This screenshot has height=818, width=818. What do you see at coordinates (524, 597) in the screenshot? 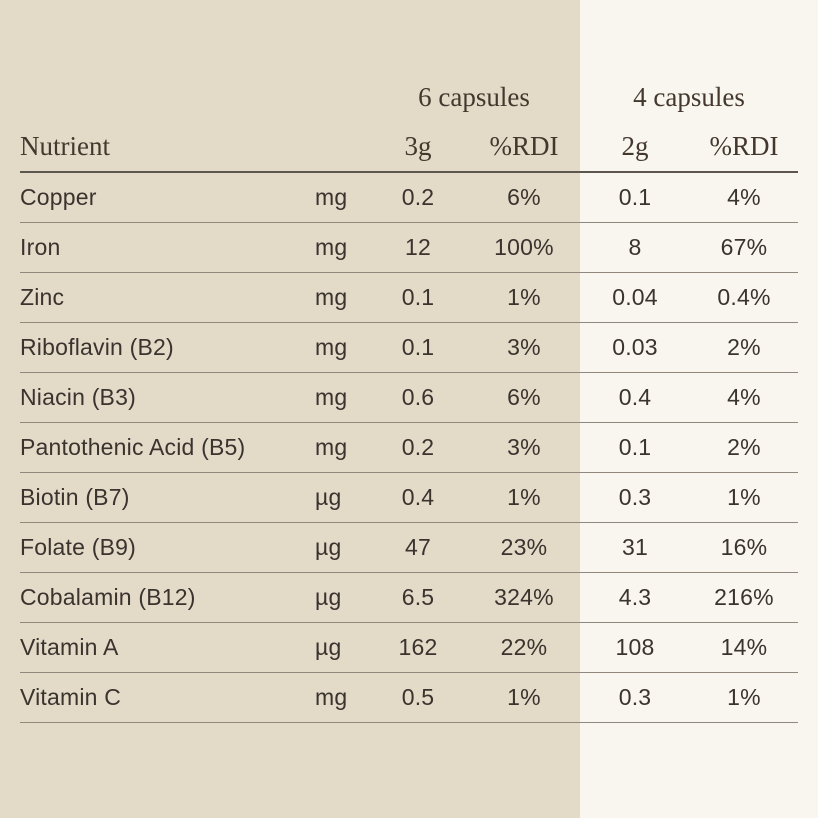
I see `rdi-value-6cap: 324%` at bounding box center [524, 597].